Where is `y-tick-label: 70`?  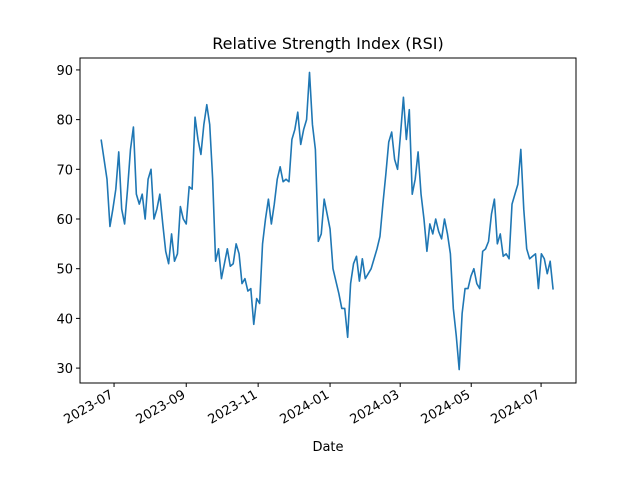
y-tick-label: 70 is located at coordinates (64, 170).